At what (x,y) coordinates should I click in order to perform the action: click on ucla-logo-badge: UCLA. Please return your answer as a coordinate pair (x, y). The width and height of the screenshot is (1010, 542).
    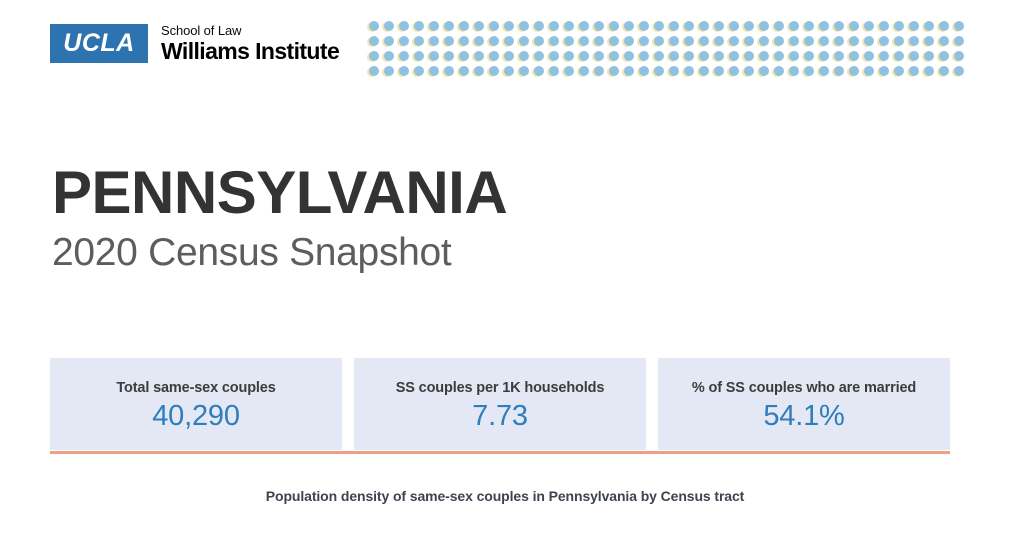
    Looking at the image, I should click on (99, 43).